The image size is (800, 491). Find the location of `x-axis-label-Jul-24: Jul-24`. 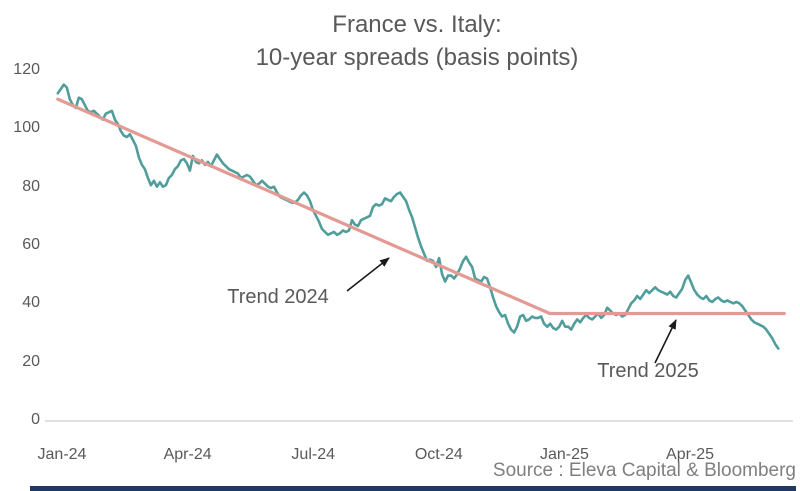

x-axis-label-Jul-24: Jul-24 is located at coordinates (313, 454).